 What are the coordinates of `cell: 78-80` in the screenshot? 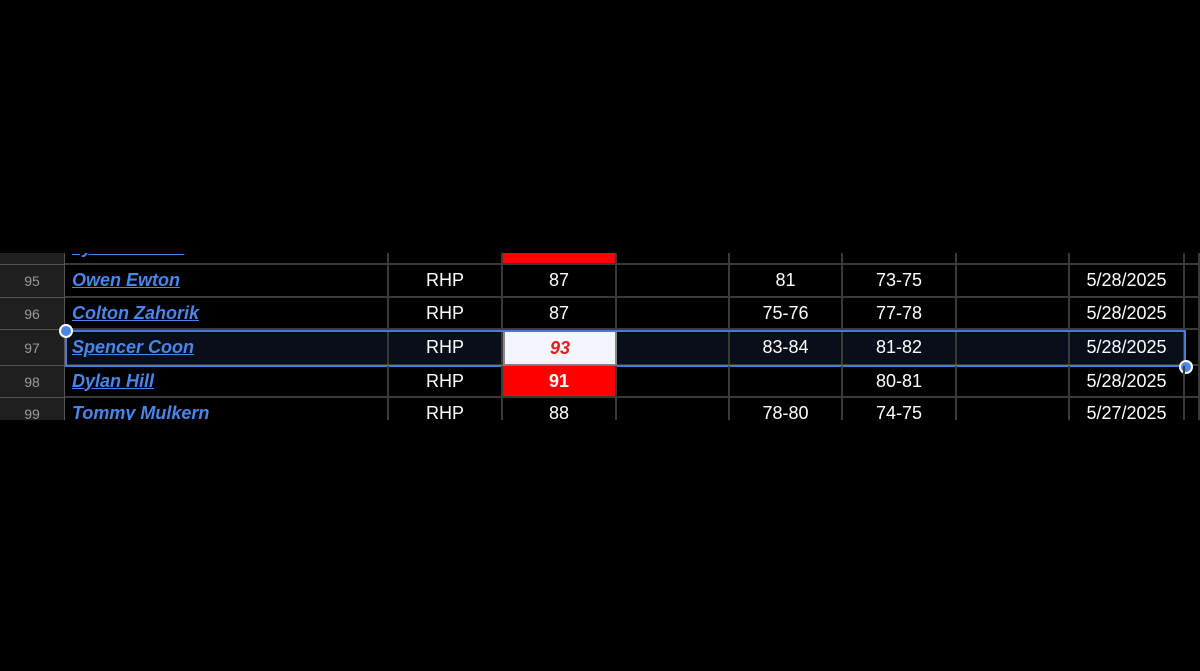 It's located at (786, 409).